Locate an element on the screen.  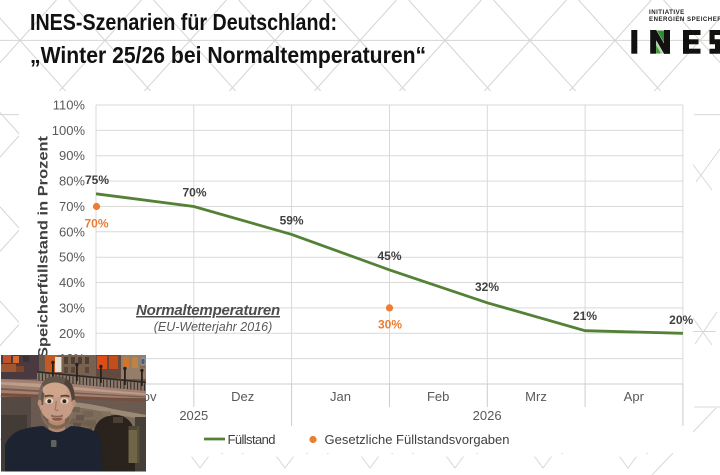
svg-text: Dez is located at coordinates (242, 396).